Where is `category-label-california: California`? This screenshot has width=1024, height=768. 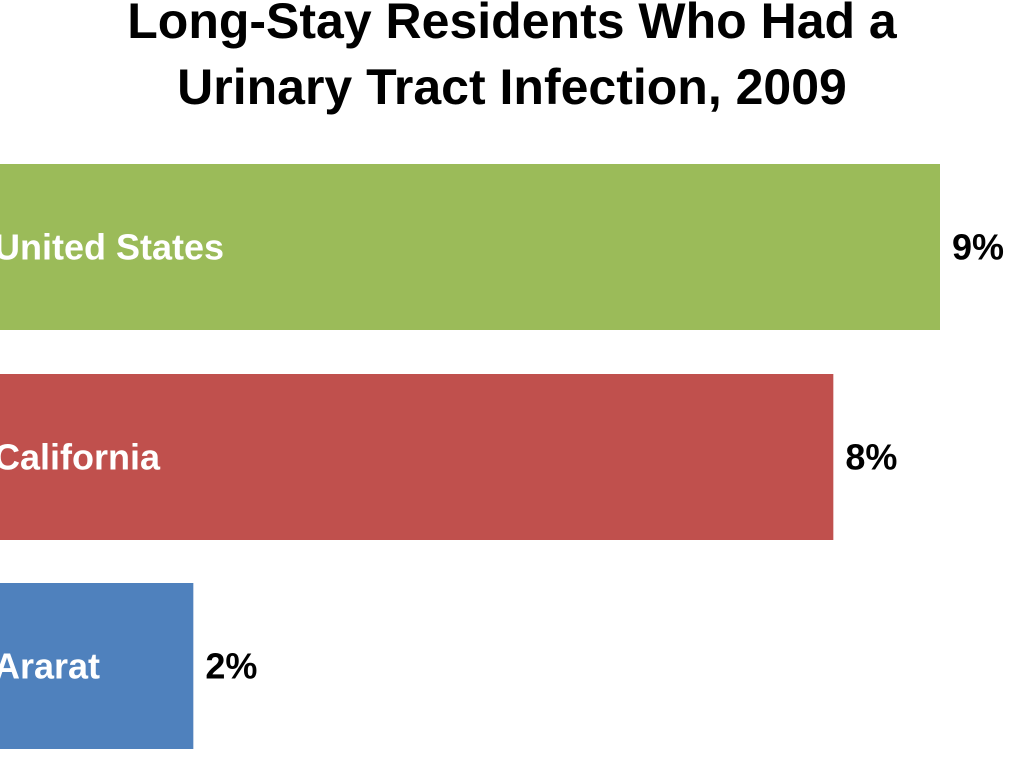
category-label-california: California is located at coordinates (80, 457).